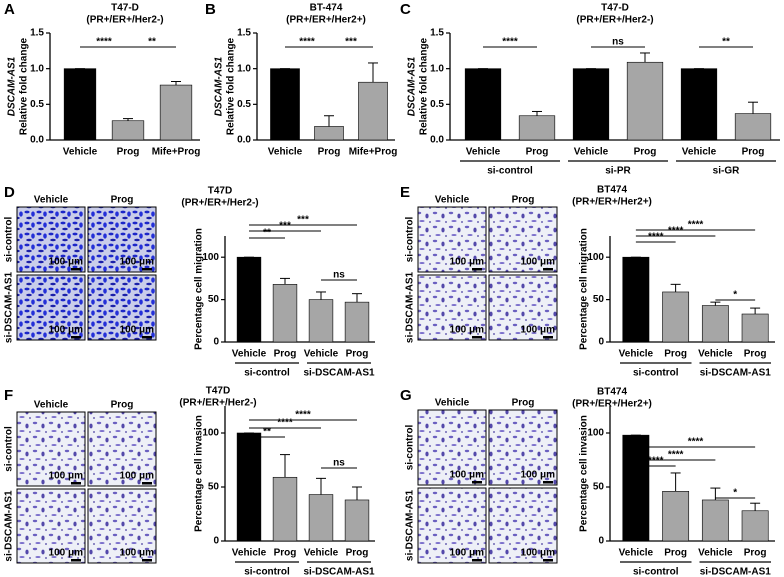 The height and width of the screenshot is (577, 784). What do you see at coordinates (584, 289) in the screenshot?
I see `y-axis-label: Percentage cell migration` at bounding box center [584, 289].